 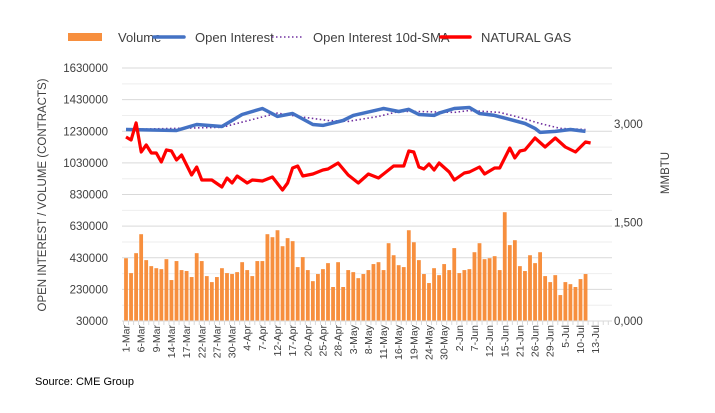 What do you see at coordinates (381, 37) in the screenshot?
I see `legend-label-sma: Open Interest 10d-SMA` at bounding box center [381, 37].